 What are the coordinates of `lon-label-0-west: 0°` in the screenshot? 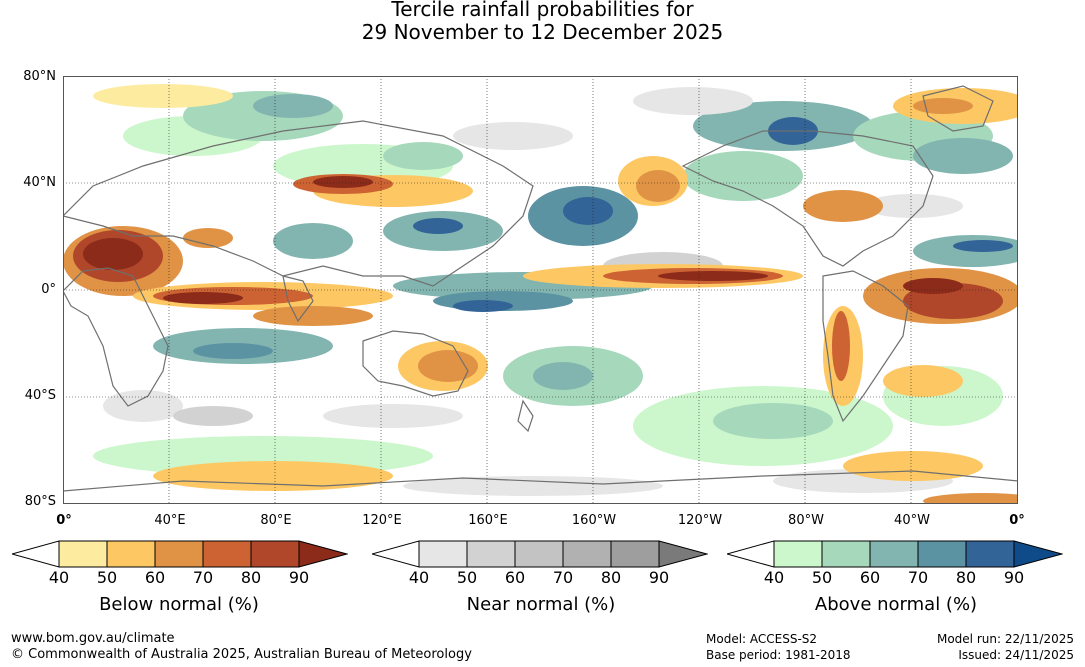 It's located at (64, 520).